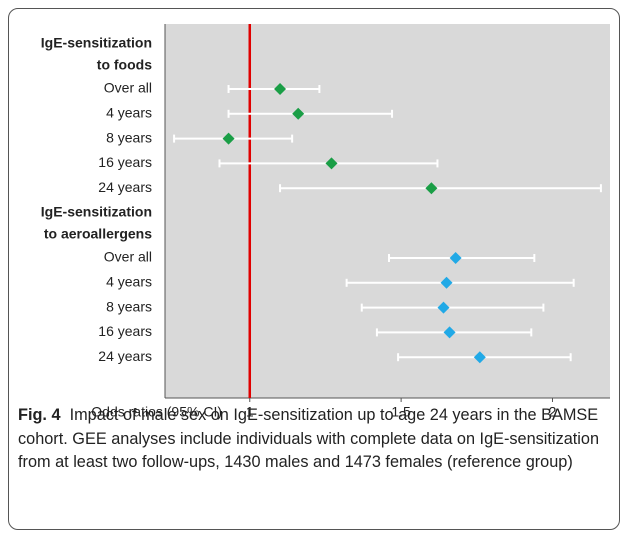 Image resolution: width=630 pixels, height=542 pixels. I want to click on group-label: to aeroallergens, so click(98, 234).